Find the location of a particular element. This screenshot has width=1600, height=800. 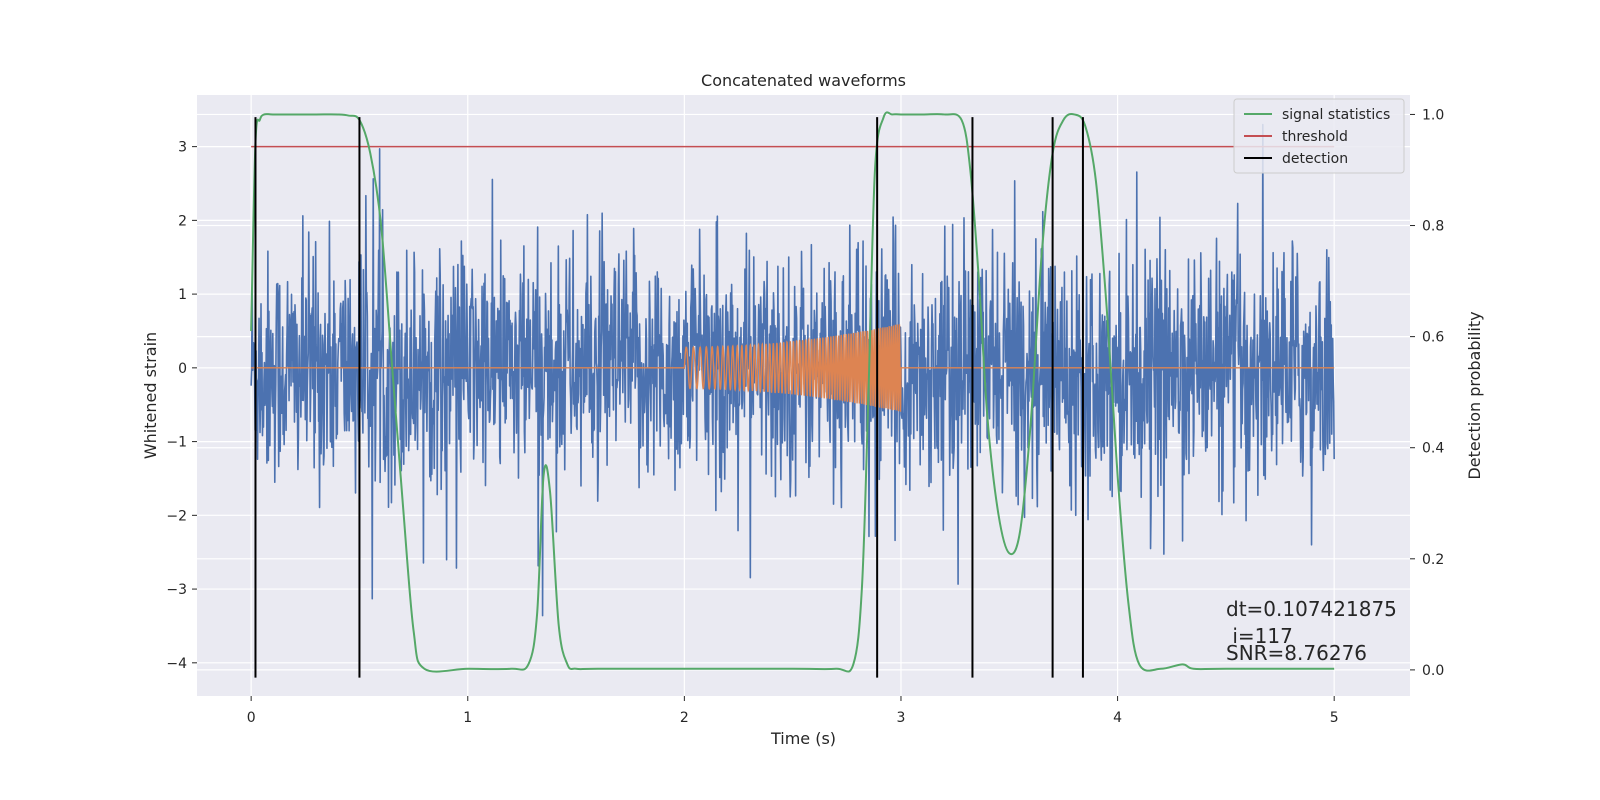

y2-tick-label: 0.2 is located at coordinates (1433, 560).